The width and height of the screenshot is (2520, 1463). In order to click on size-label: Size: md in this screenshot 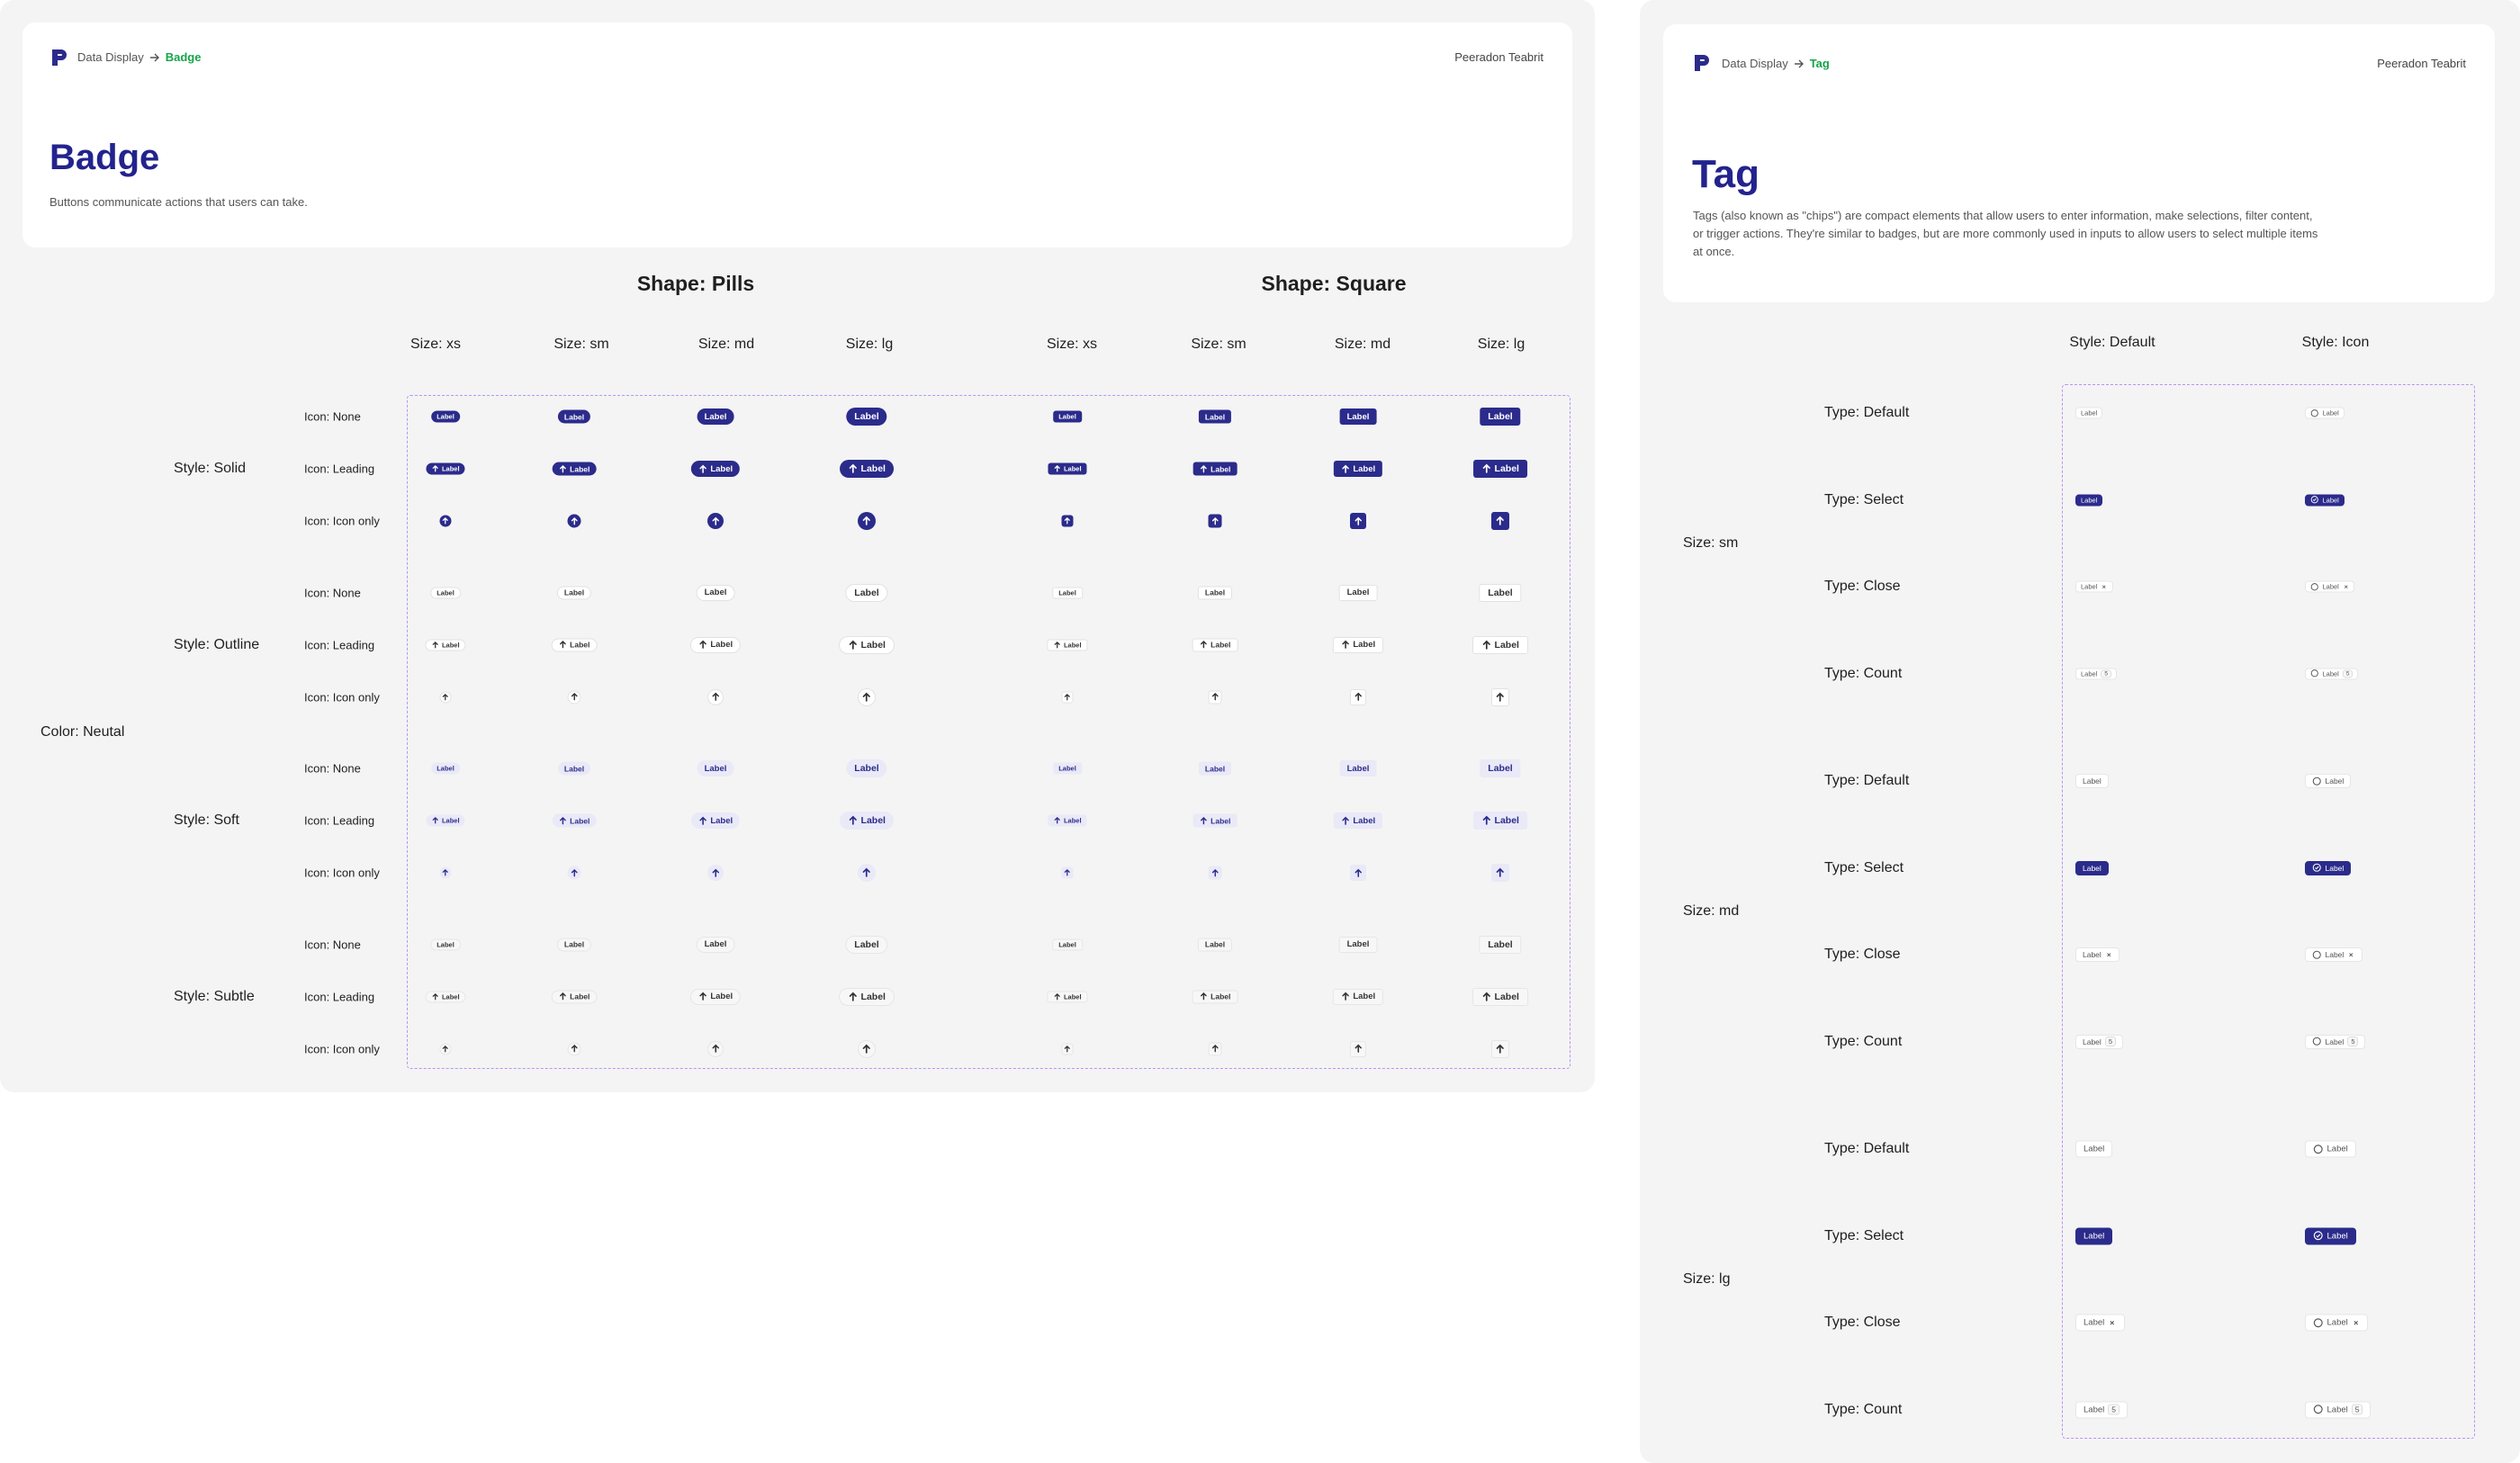, I will do `click(1711, 911)`.